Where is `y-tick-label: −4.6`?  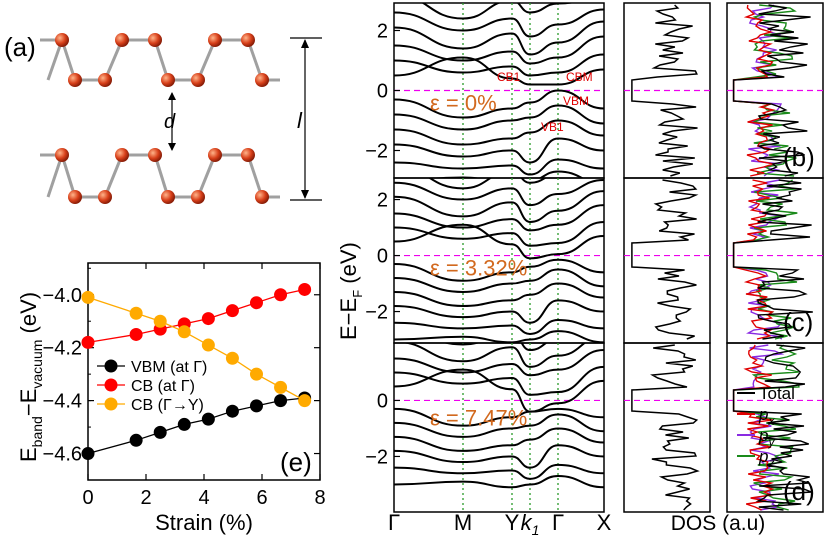 y-tick-label: −4.6 is located at coordinates (62, 455).